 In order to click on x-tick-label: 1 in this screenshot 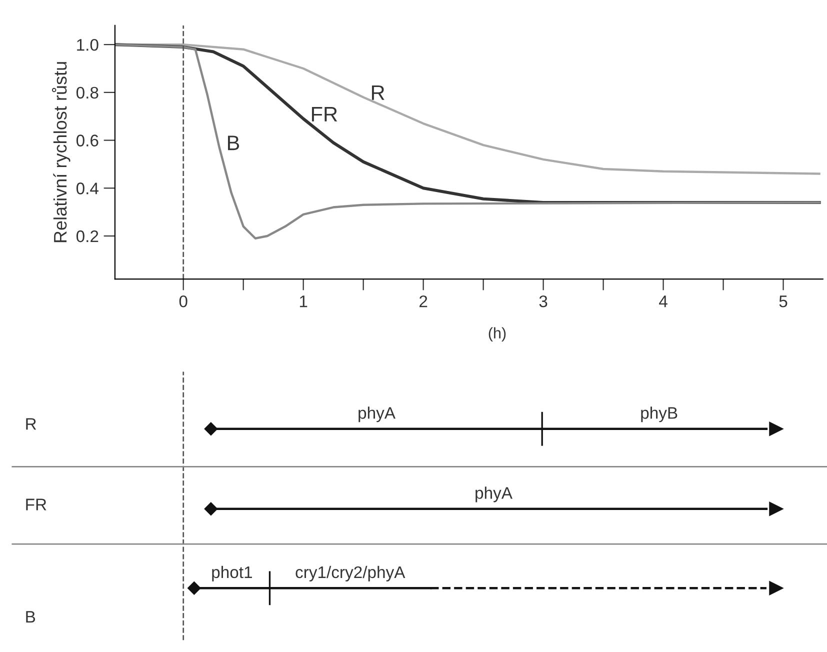, I will do `click(304, 302)`.